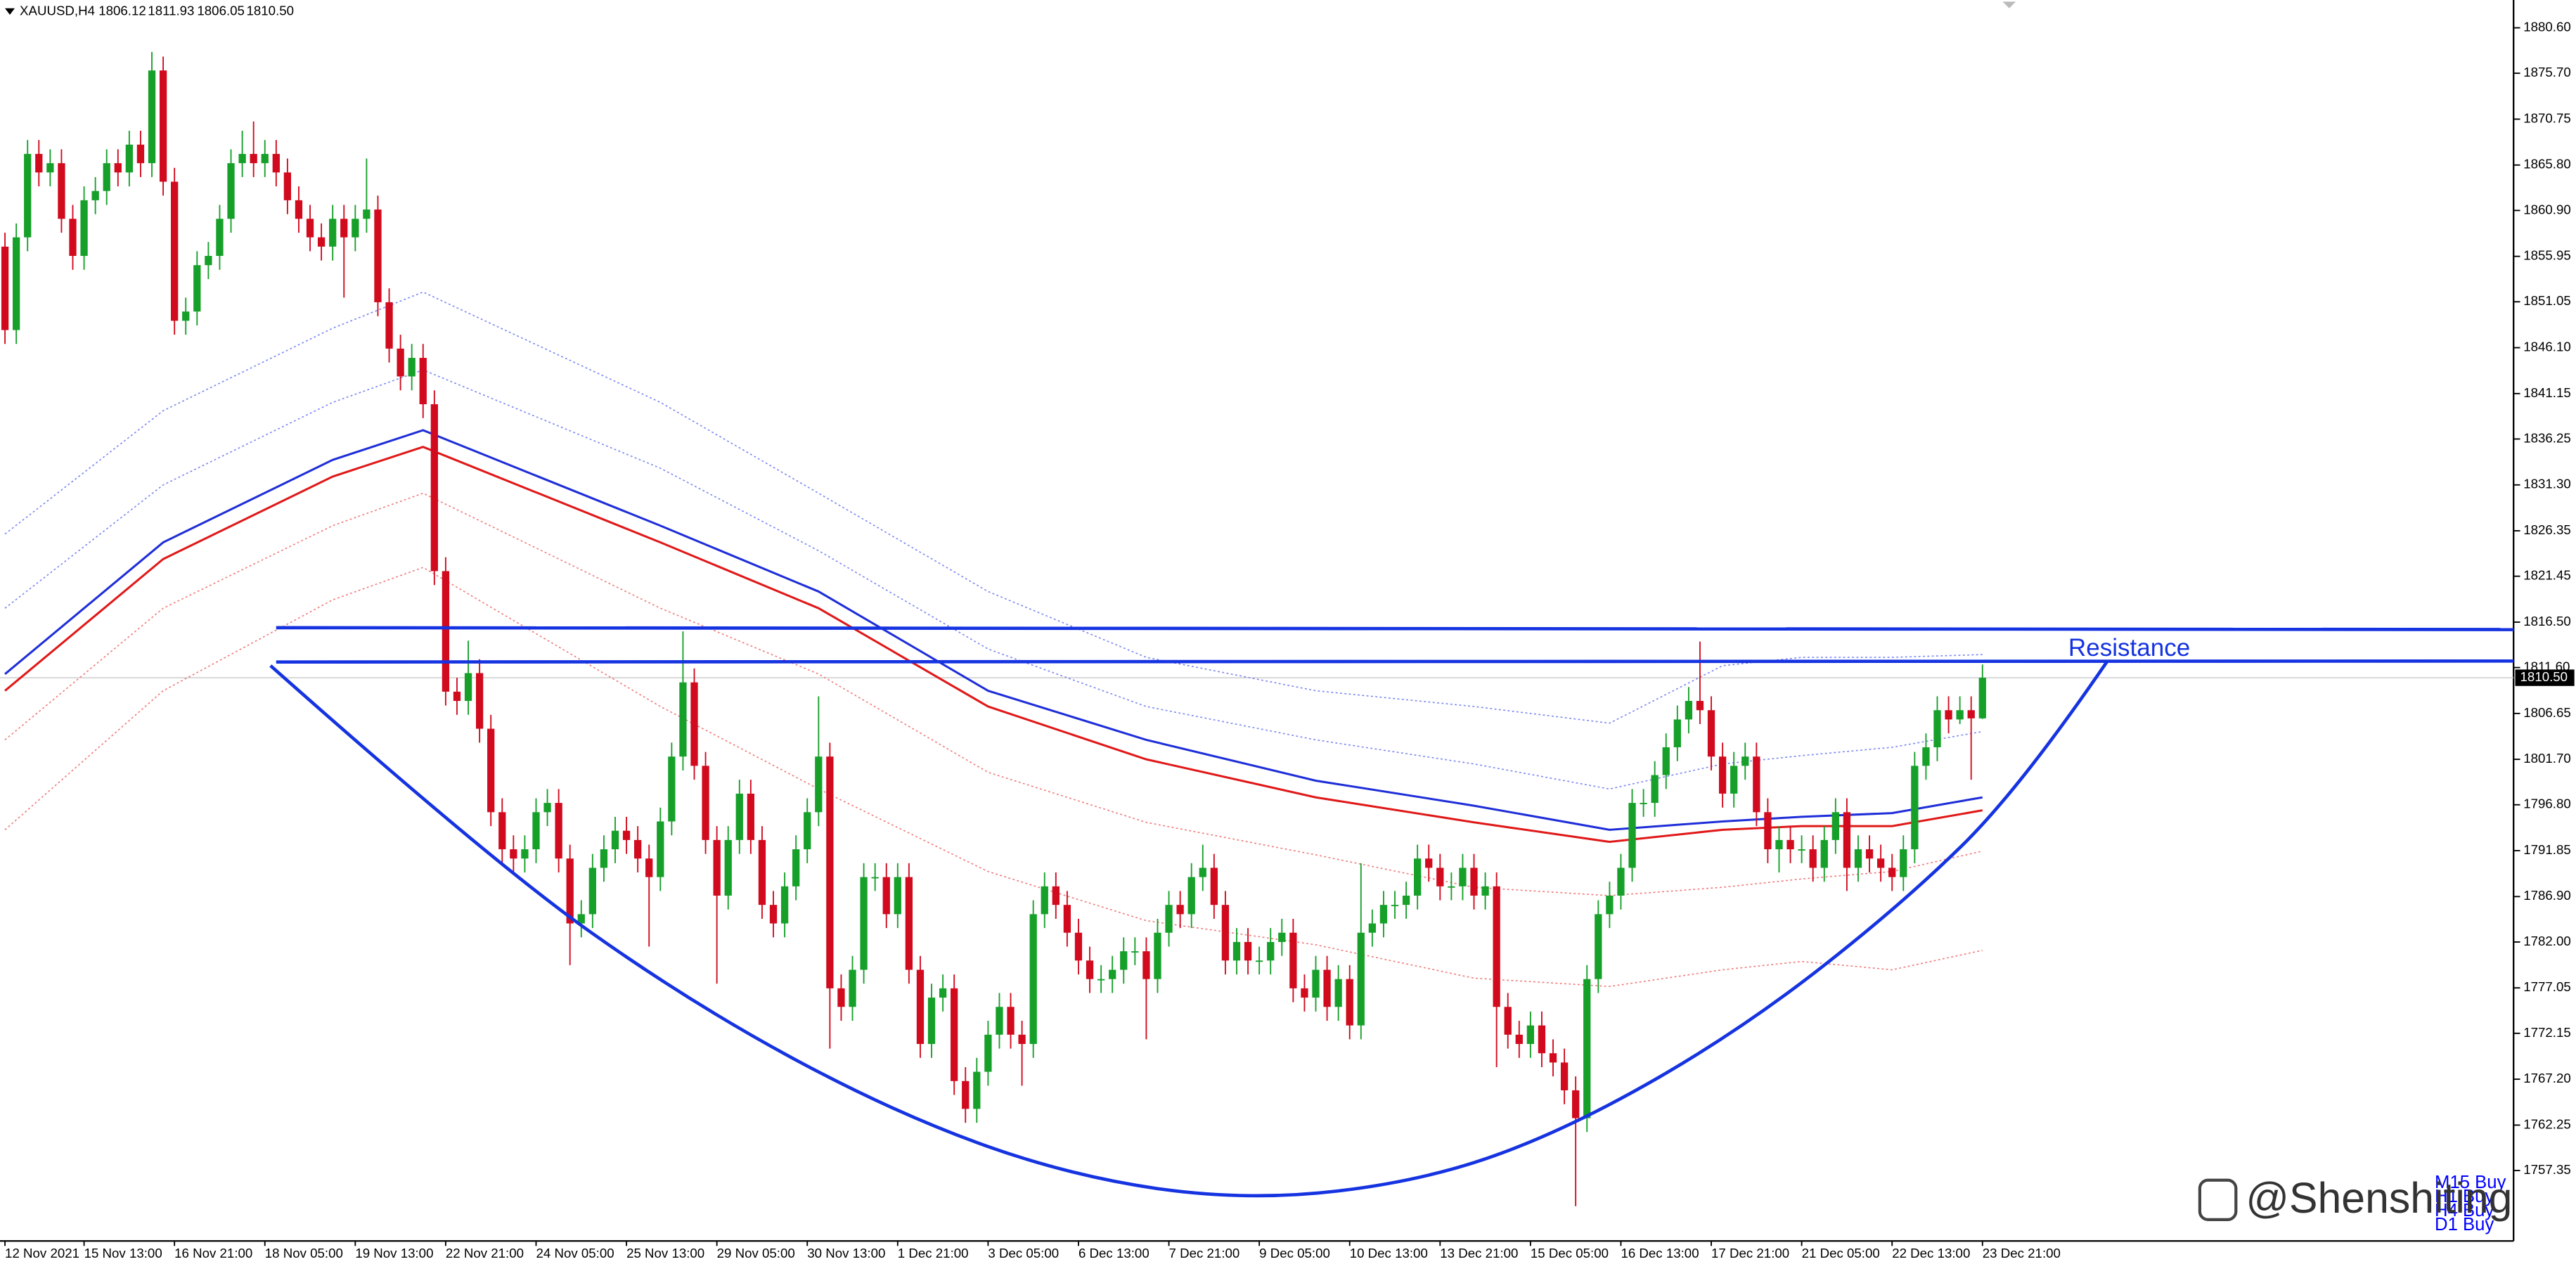 Image resolution: width=2576 pixels, height=1264 pixels. Describe the element at coordinates (2547, 1123) in the screenshot. I see `y-tick-label: 1762.25` at that location.